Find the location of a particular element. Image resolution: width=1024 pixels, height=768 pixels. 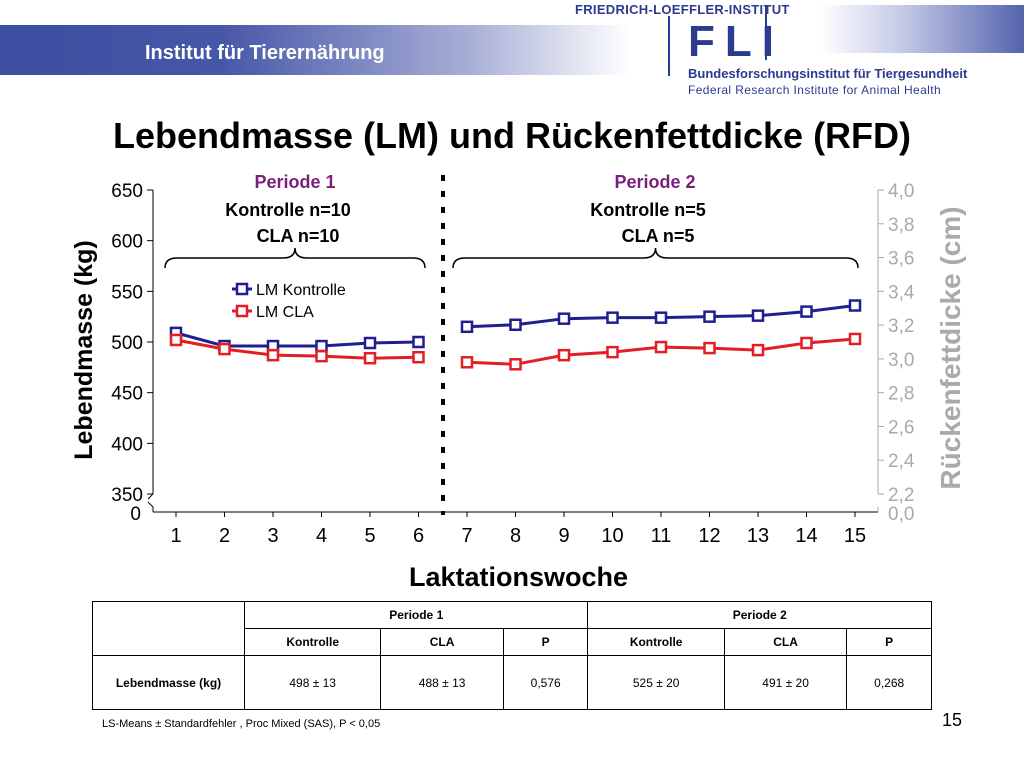

x-tick-label: 10 is located at coordinates (612, 536).